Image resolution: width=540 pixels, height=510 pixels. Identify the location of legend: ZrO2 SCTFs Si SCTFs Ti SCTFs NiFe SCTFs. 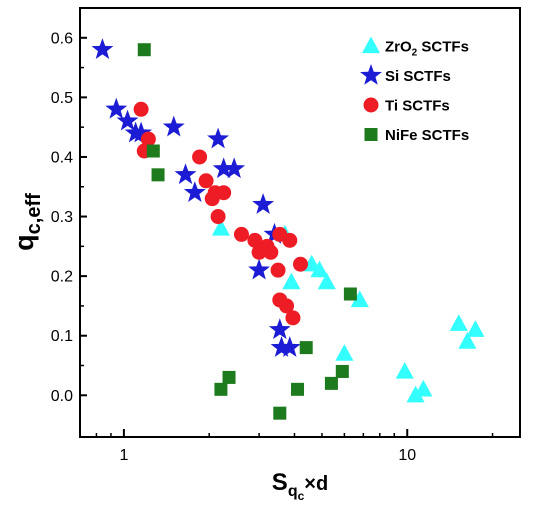
(414, 90).